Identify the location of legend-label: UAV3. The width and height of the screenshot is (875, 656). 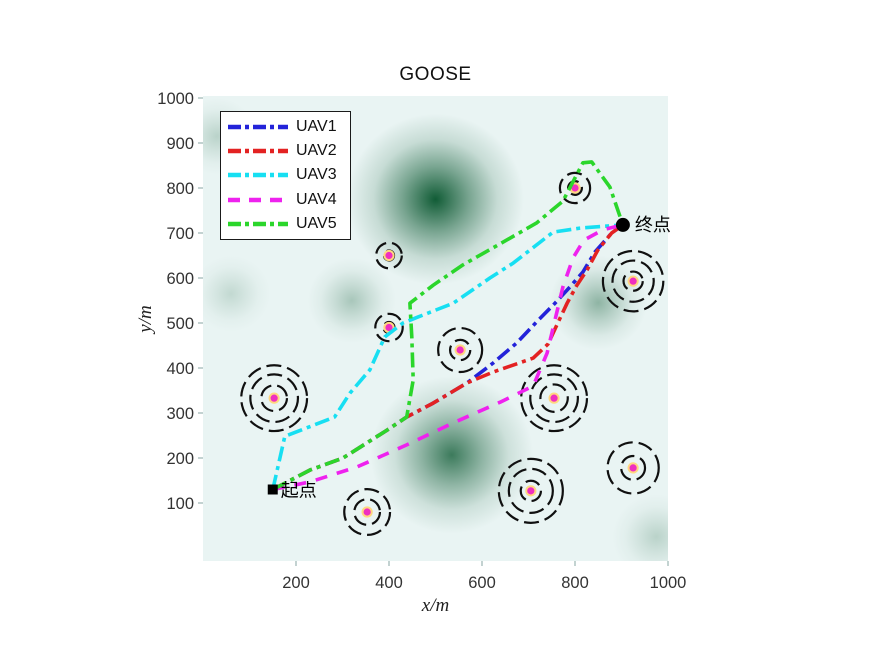
(316, 175).